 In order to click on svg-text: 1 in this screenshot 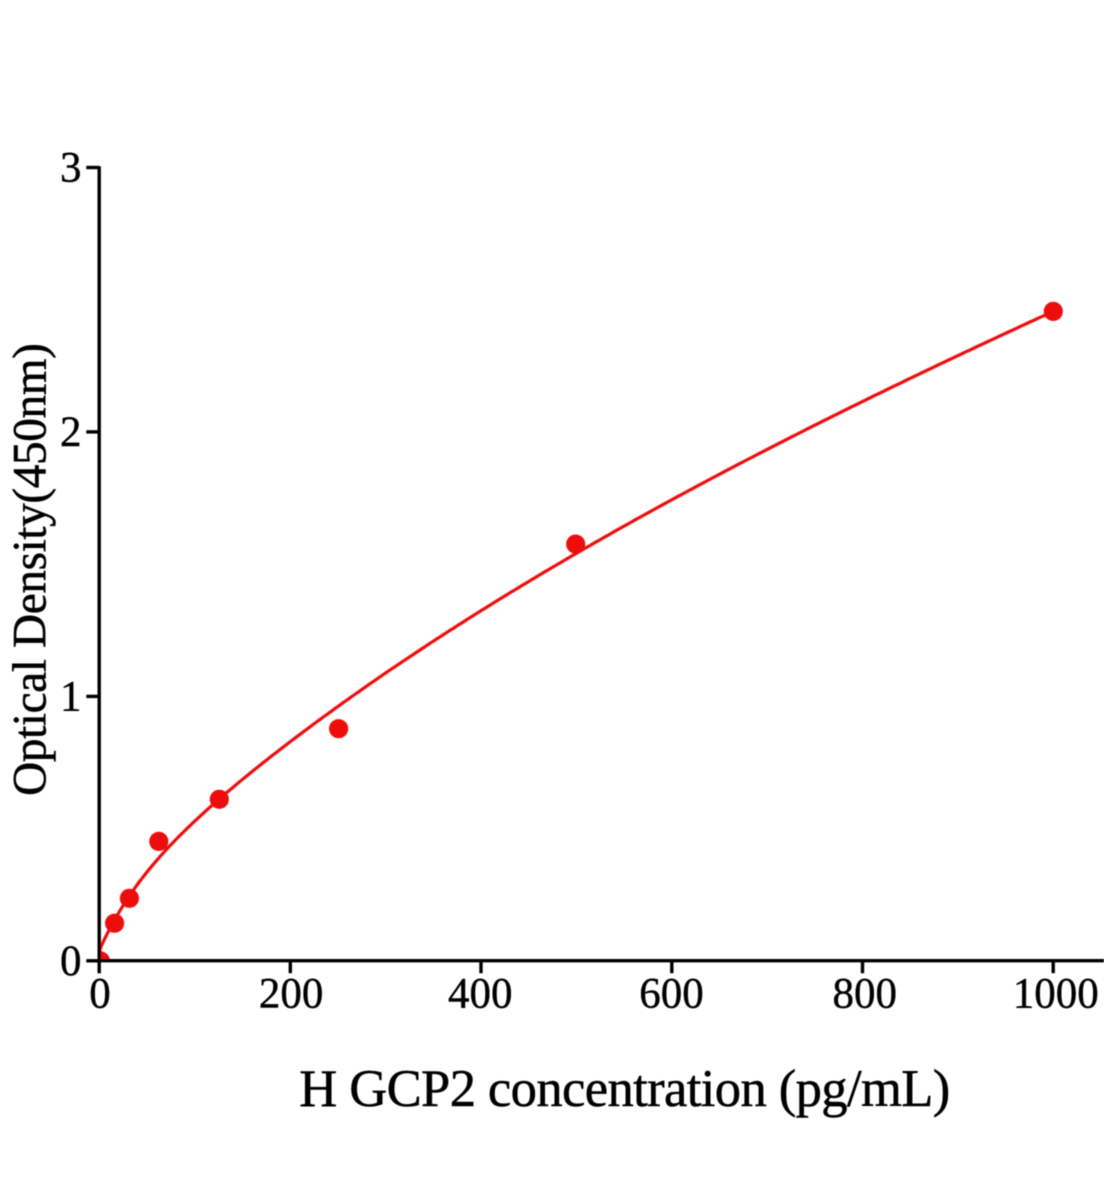, I will do `click(71, 697)`.